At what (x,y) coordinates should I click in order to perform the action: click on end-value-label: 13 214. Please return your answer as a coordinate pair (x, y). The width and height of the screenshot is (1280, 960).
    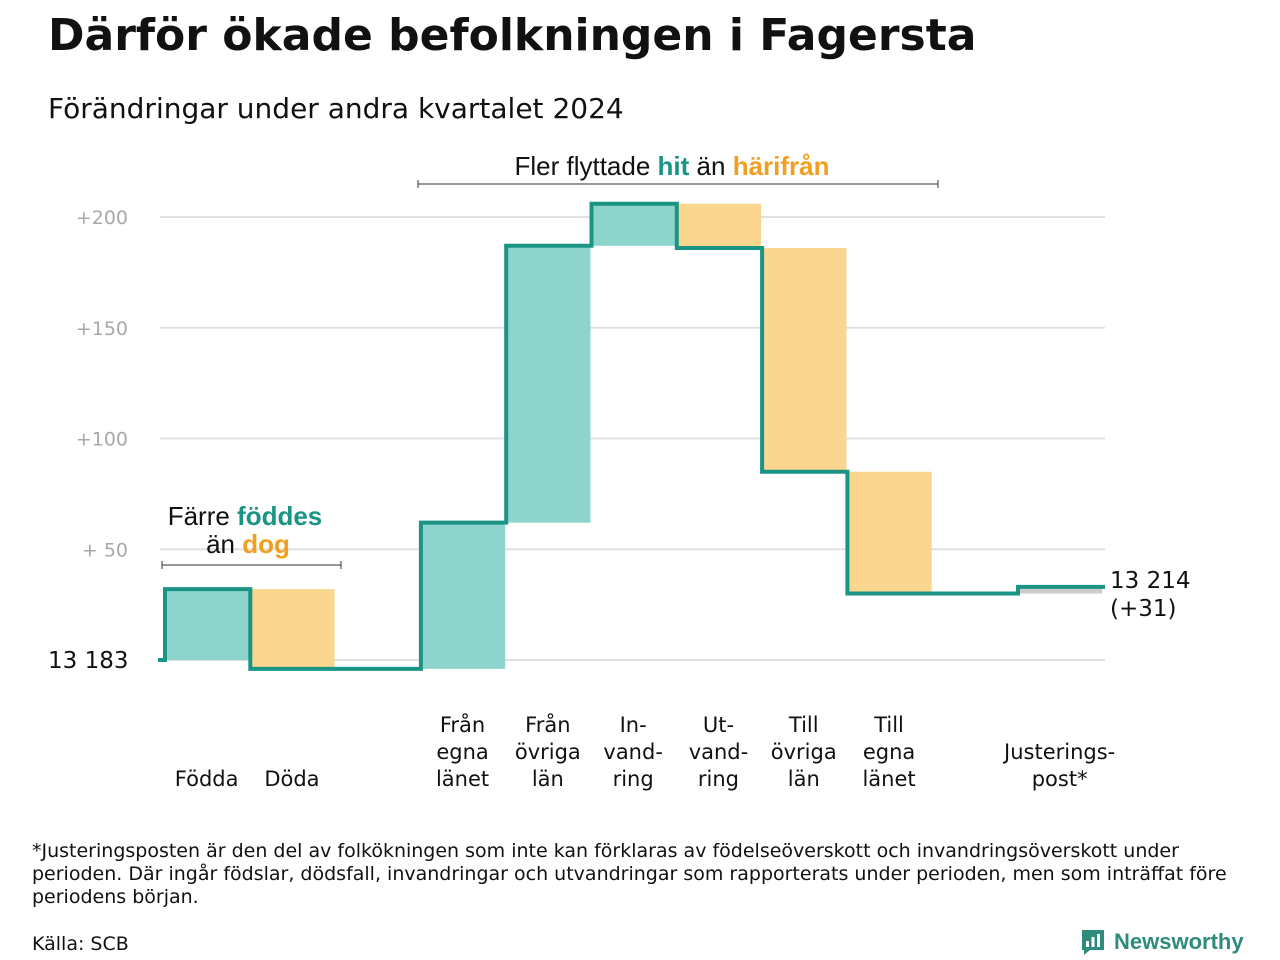
    Looking at the image, I should click on (1150, 581).